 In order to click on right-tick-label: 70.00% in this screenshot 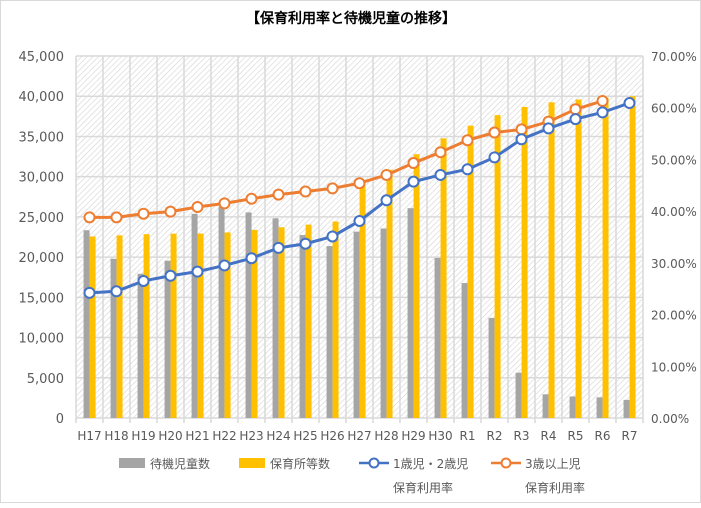, I will do `click(674, 57)`.